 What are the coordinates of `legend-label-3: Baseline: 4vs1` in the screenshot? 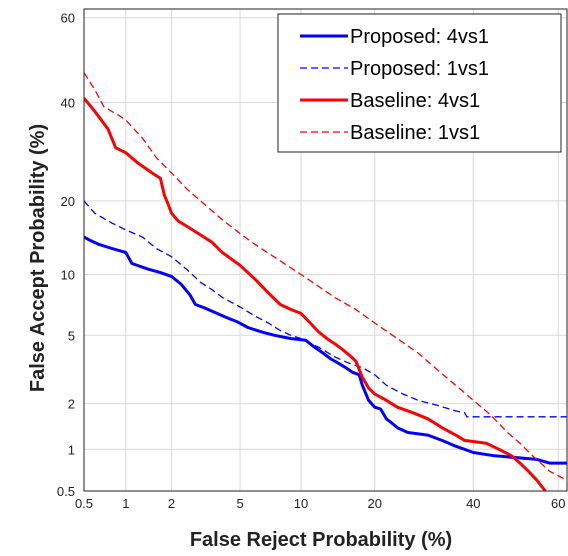 It's located at (415, 101).